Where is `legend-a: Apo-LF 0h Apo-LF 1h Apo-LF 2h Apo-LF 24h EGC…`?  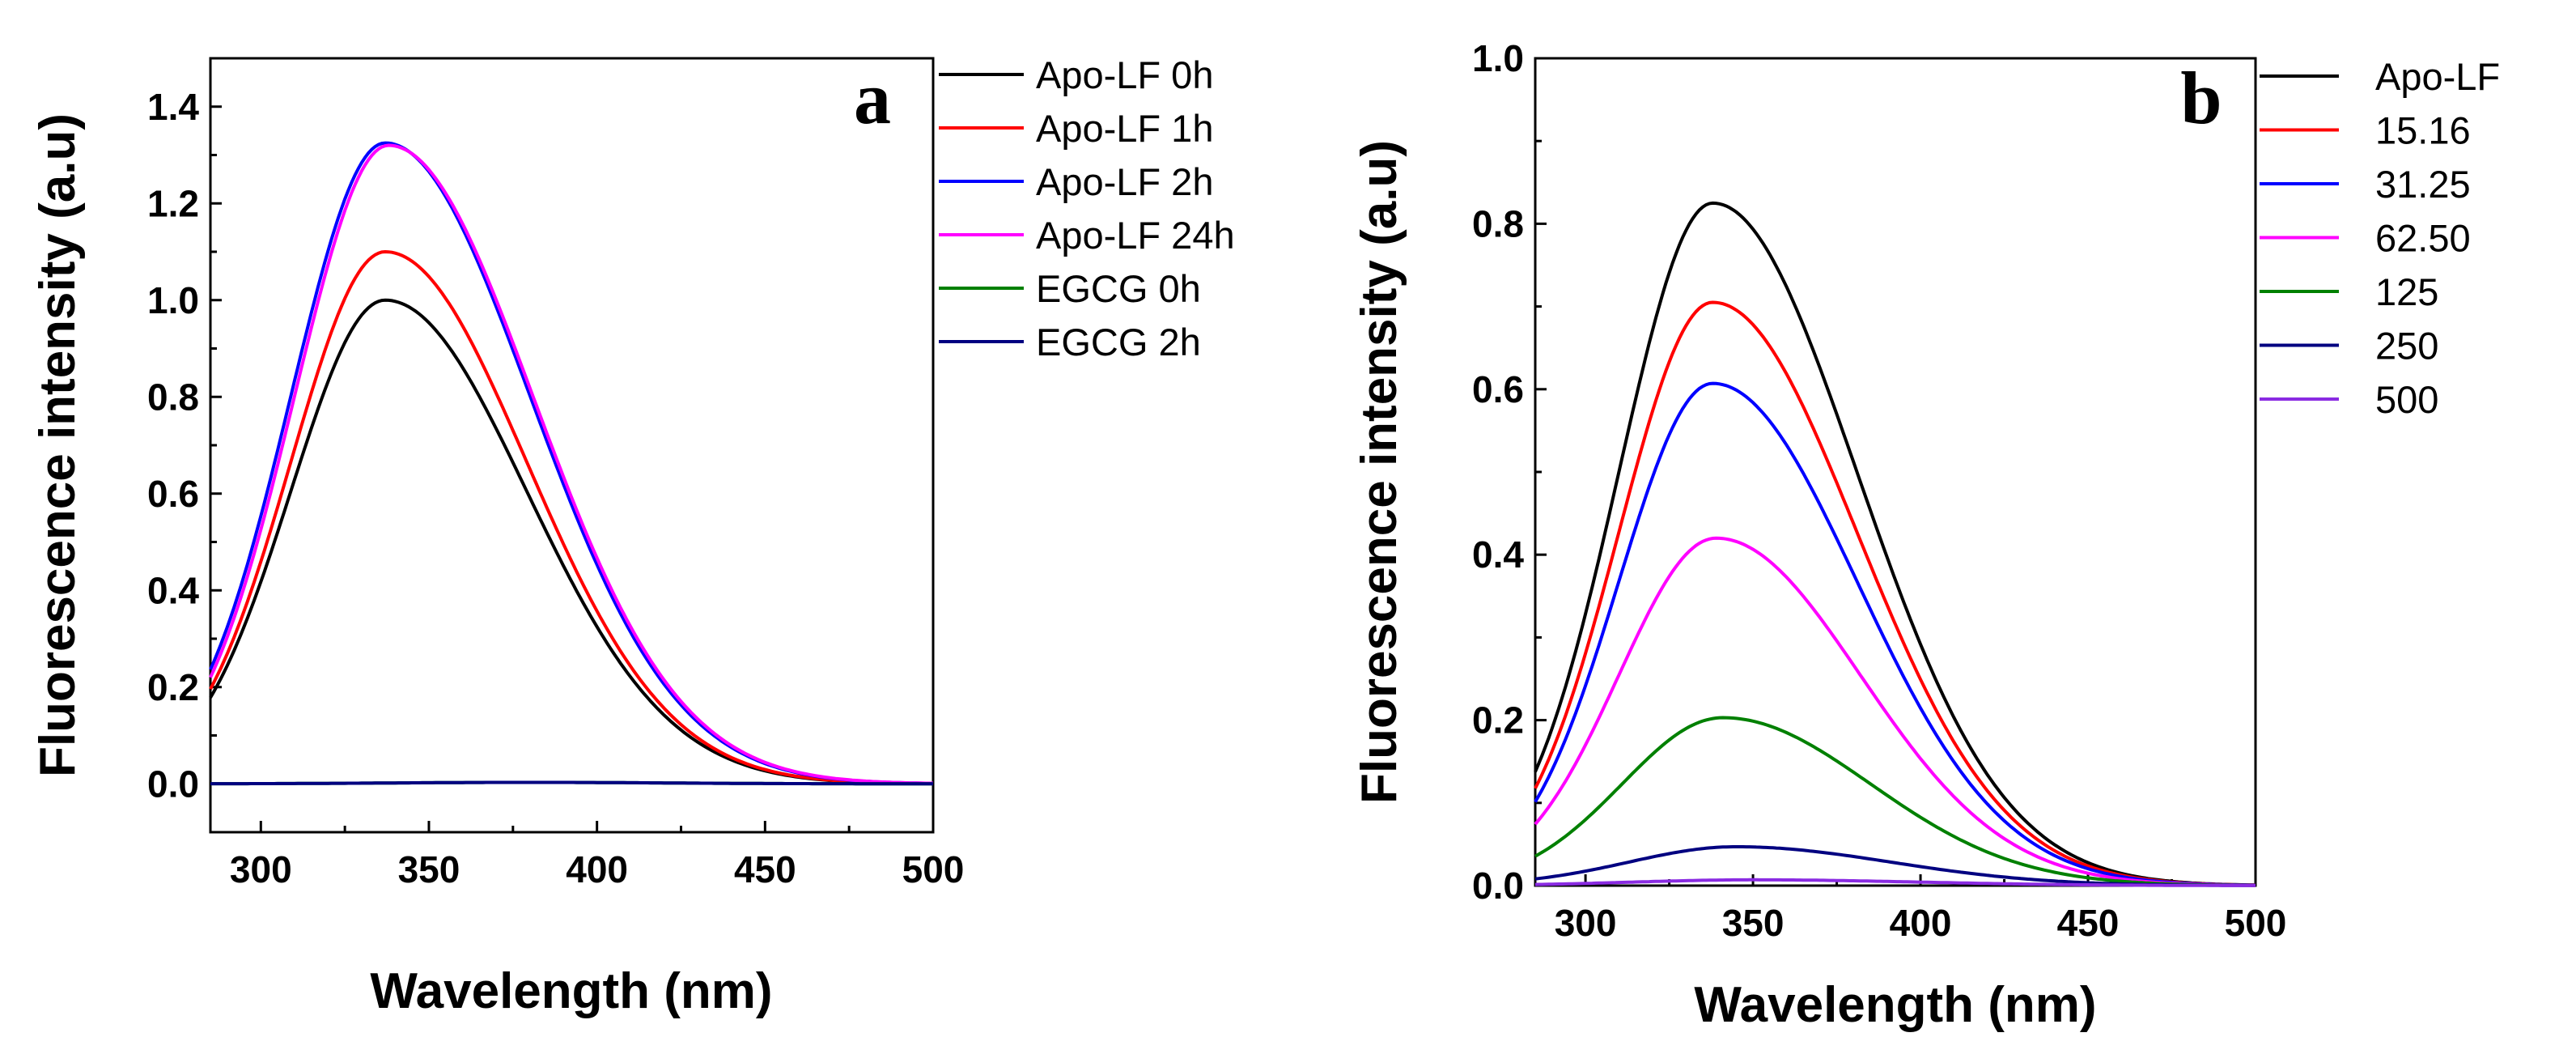 legend-a: Apo-LF 0h Apo-LF 1h Apo-LF 2h Apo-LF 24h EGC… is located at coordinates (1087, 208).